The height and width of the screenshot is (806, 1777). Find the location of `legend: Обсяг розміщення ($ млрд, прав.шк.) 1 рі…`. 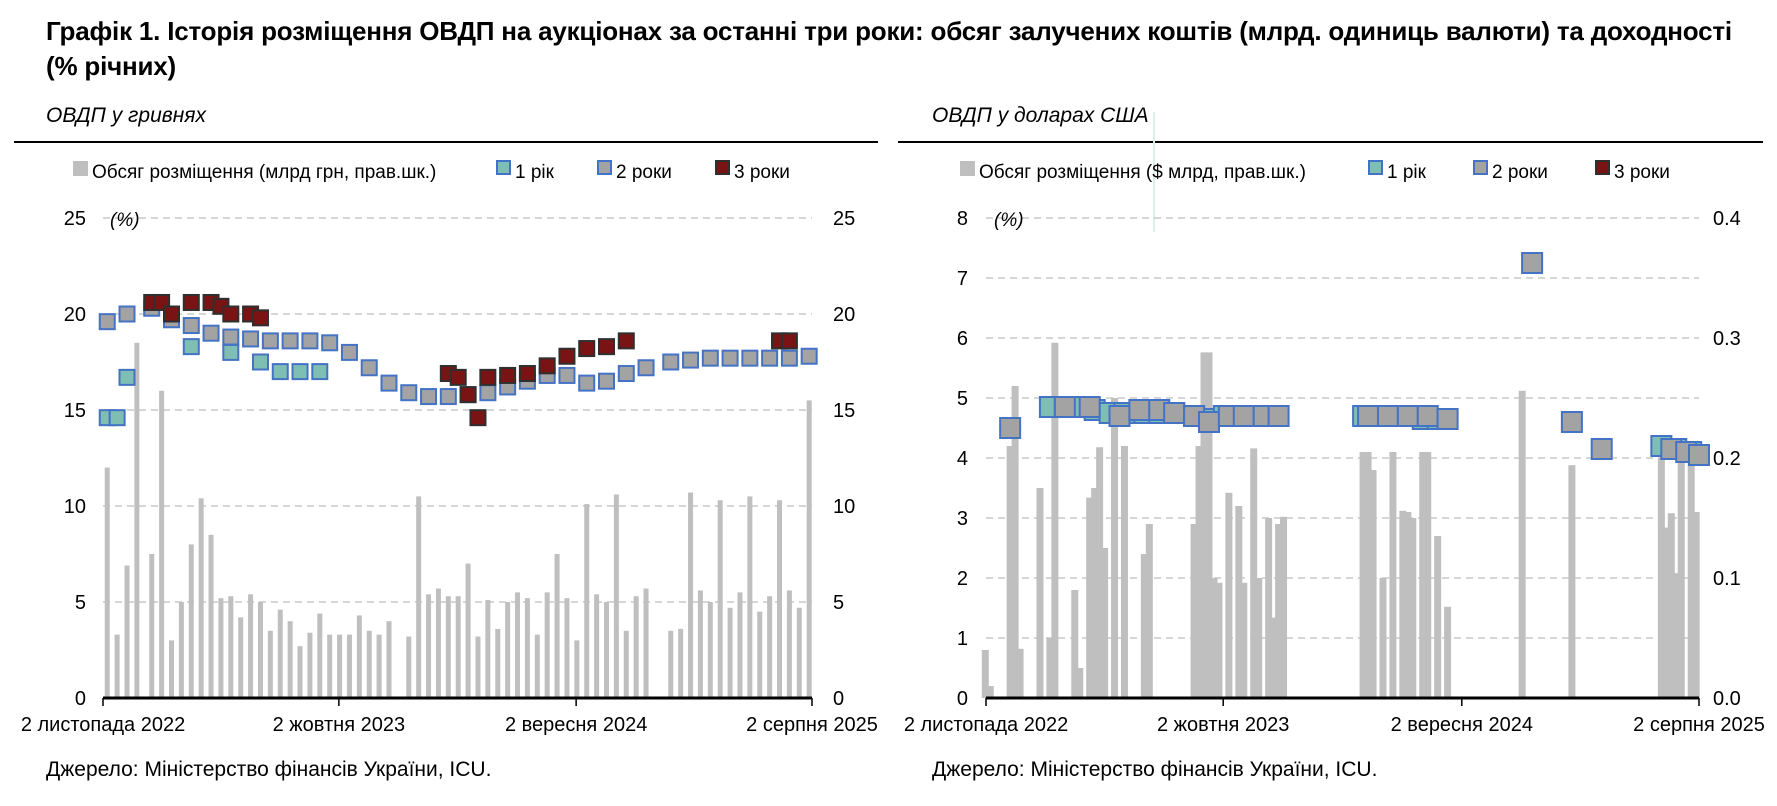

legend: Обсяг розміщення ($ млрд, прав.шк.) 1 рі… is located at coordinates (1315, 171).